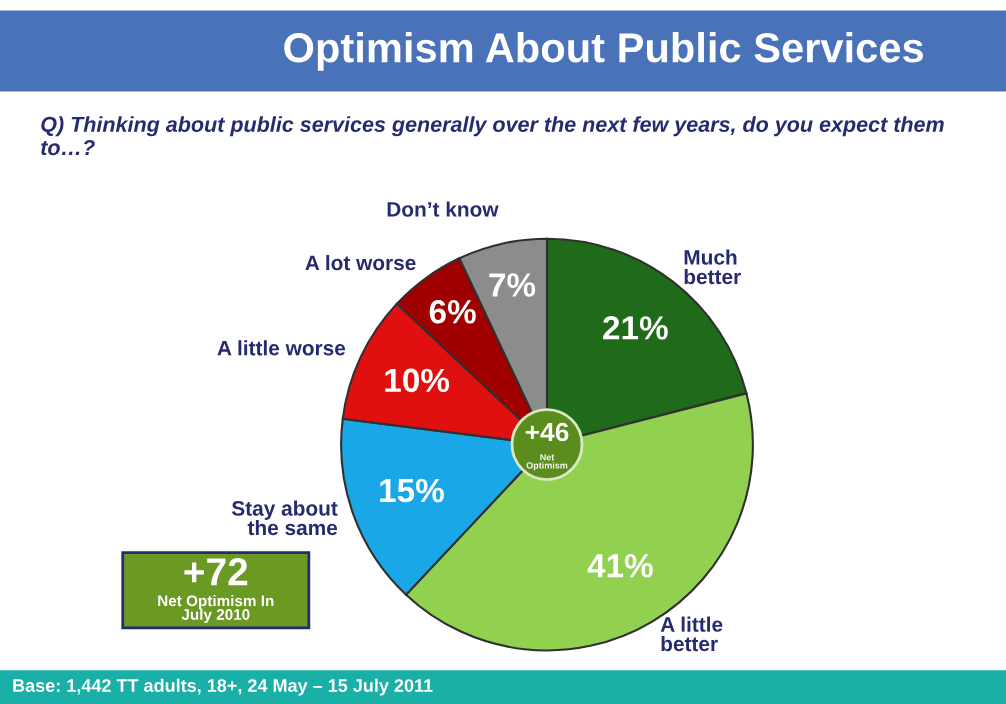 The image size is (1006, 704). I want to click on slice-label: A little worse, so click(281, 348).